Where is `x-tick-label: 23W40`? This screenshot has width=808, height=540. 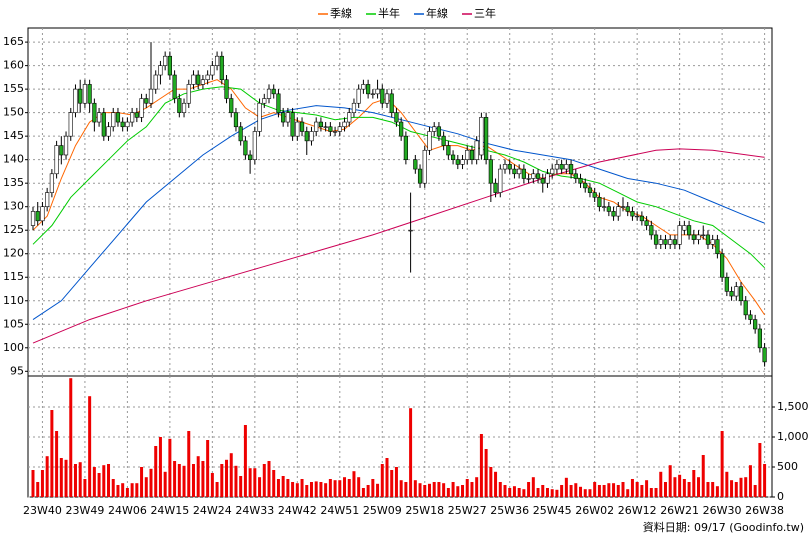
x-tick-label: 23W40 is located at coordinates (42, 510).